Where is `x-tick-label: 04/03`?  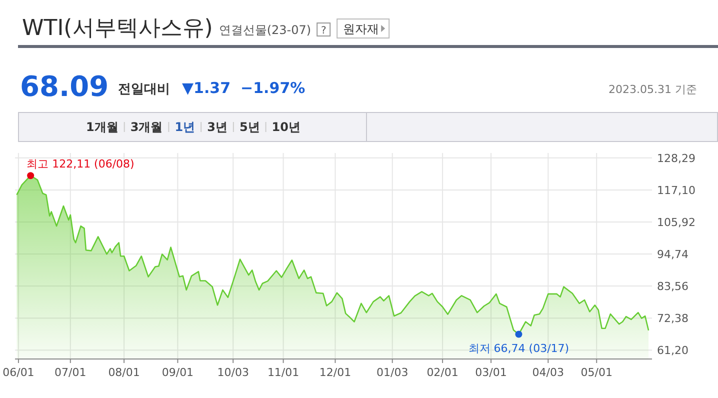
x-tick-label: 04/03 is located at coordinates (548, 372).